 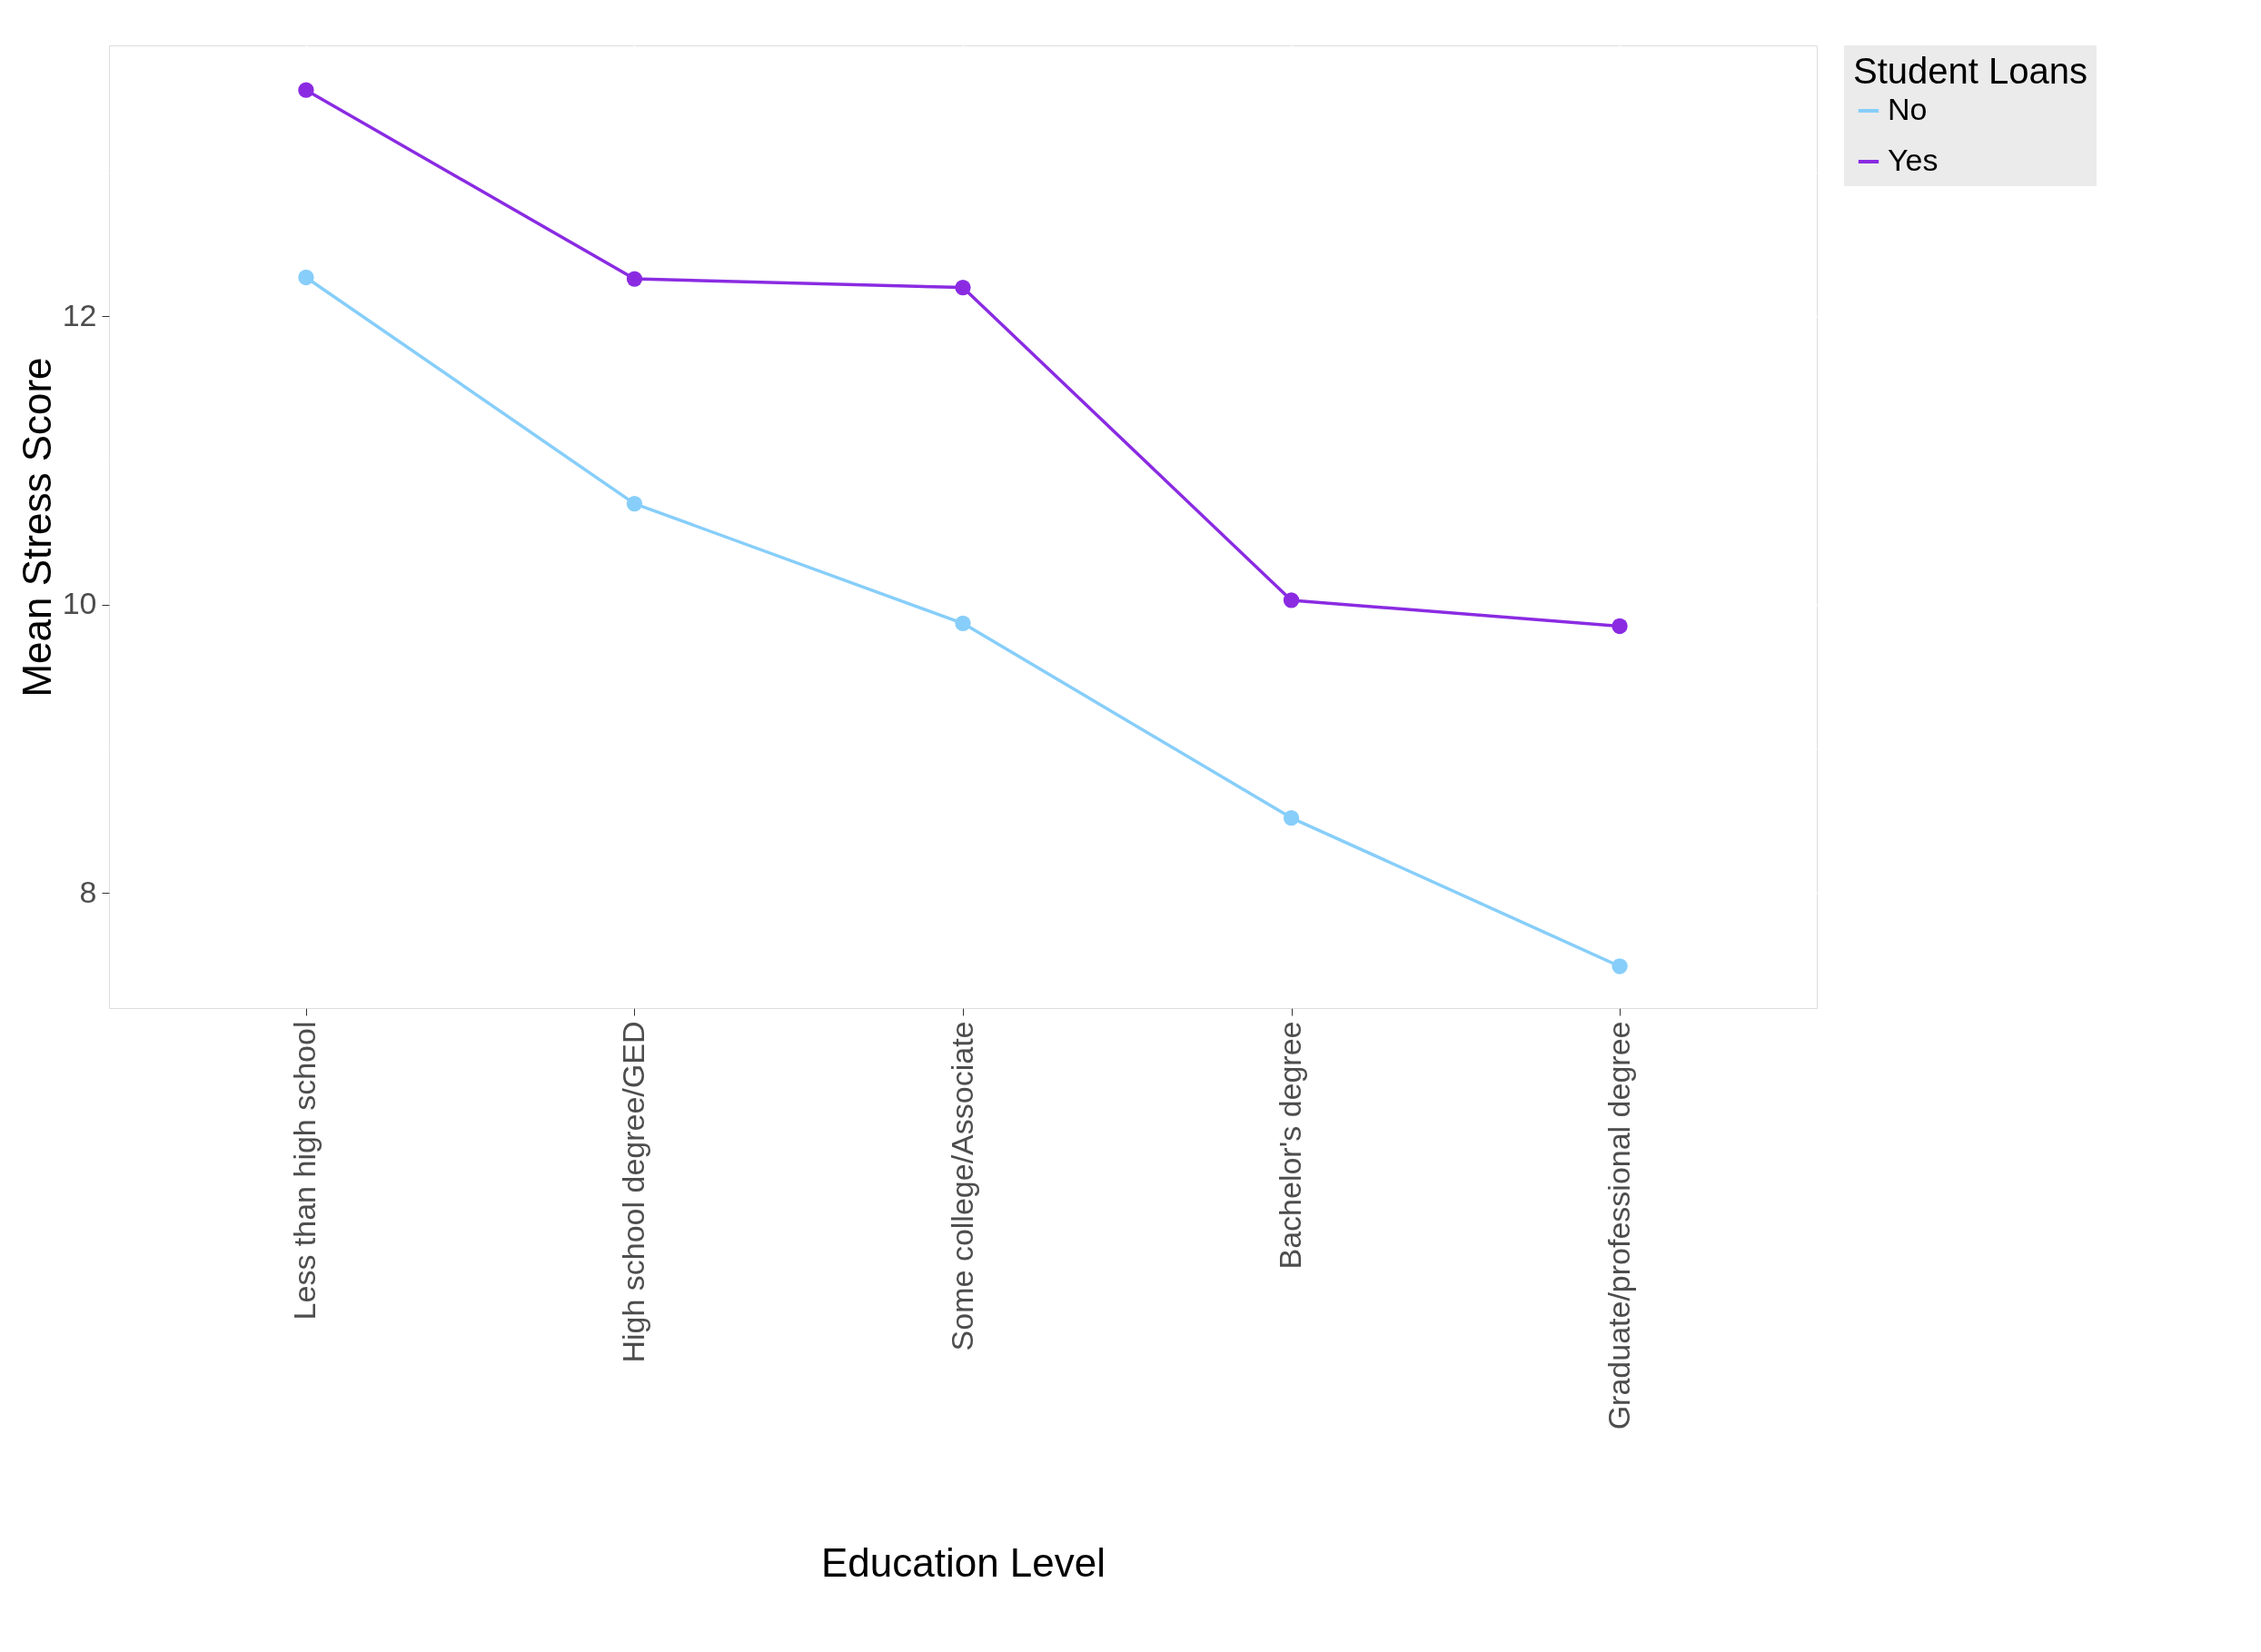 What do you see at coordinates (1290, 1145) in the screenshot?
I see `x-tick-label: Bachelor's degree` at bounding box center [1290, 1145].